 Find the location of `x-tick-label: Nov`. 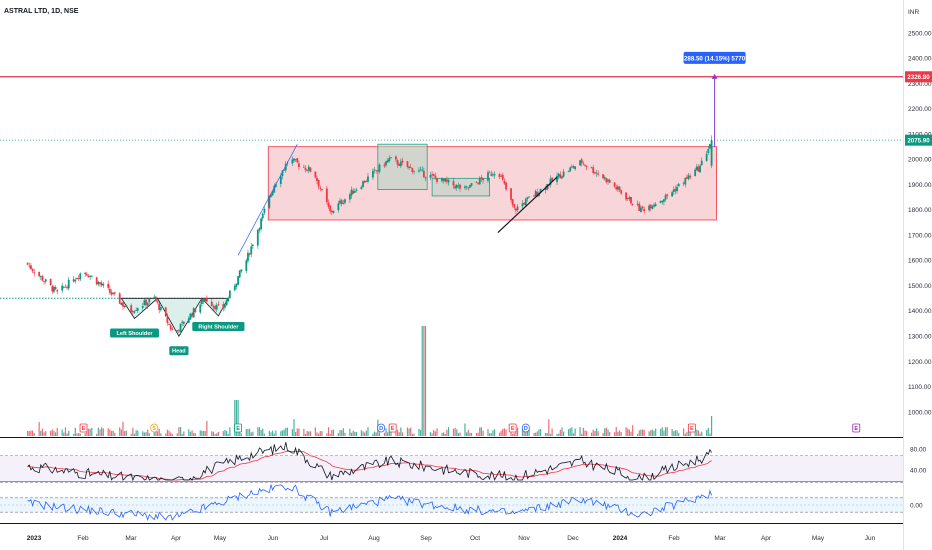

x-tick-label: Nov is located at coordinates (524, 538).